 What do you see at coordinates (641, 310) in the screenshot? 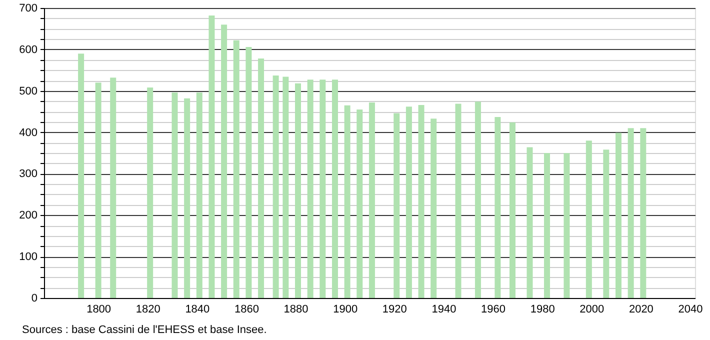
I see `x-tick-label: 2020` at bounding box center [641, 310].